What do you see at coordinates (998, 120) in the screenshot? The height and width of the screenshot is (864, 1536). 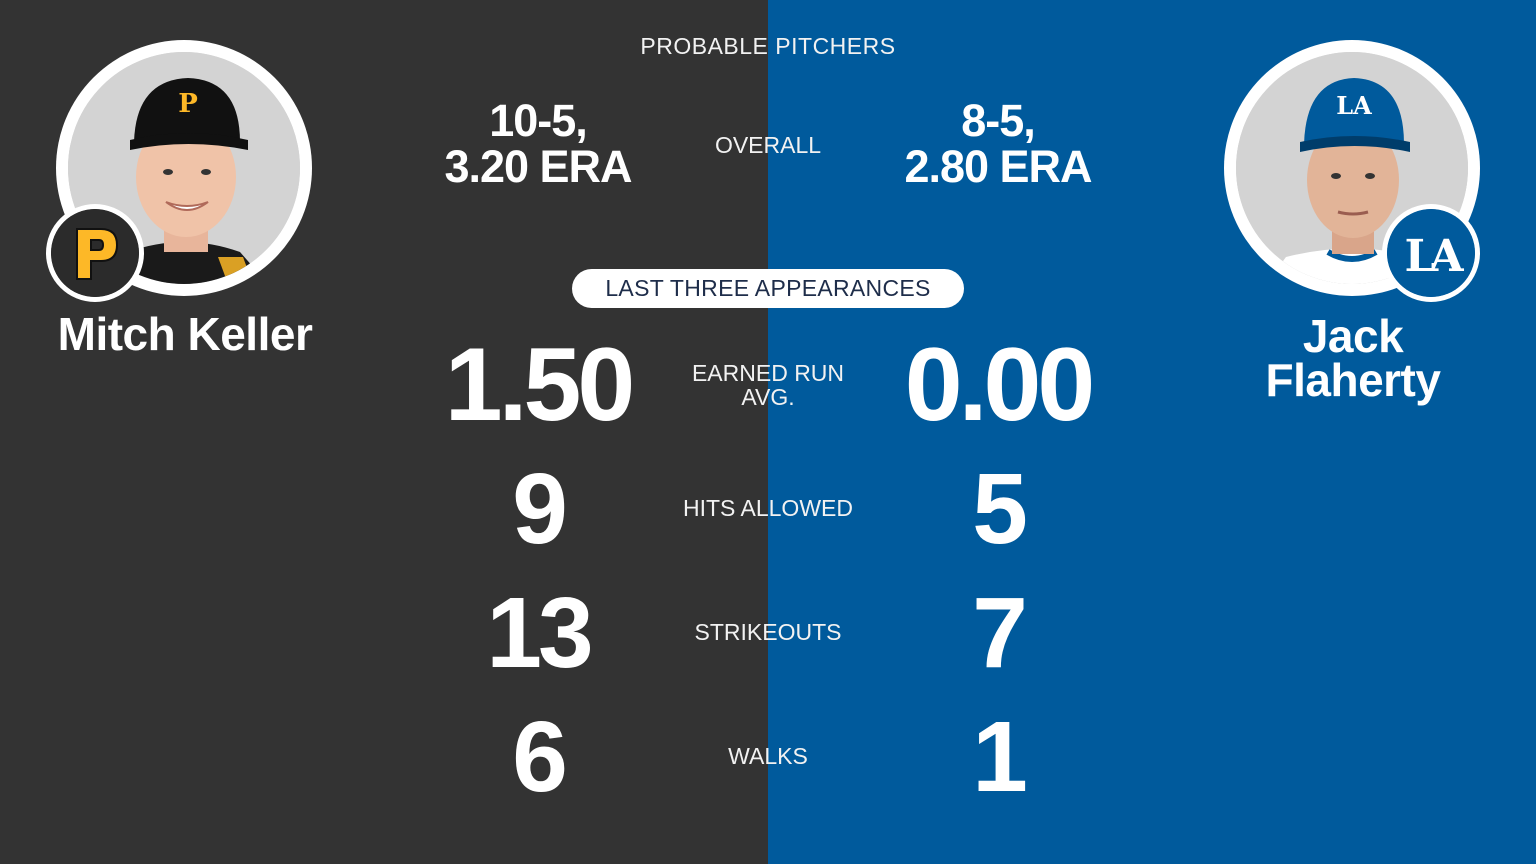 I see `home-record: 8-5,` at bounding box center [998, 120].